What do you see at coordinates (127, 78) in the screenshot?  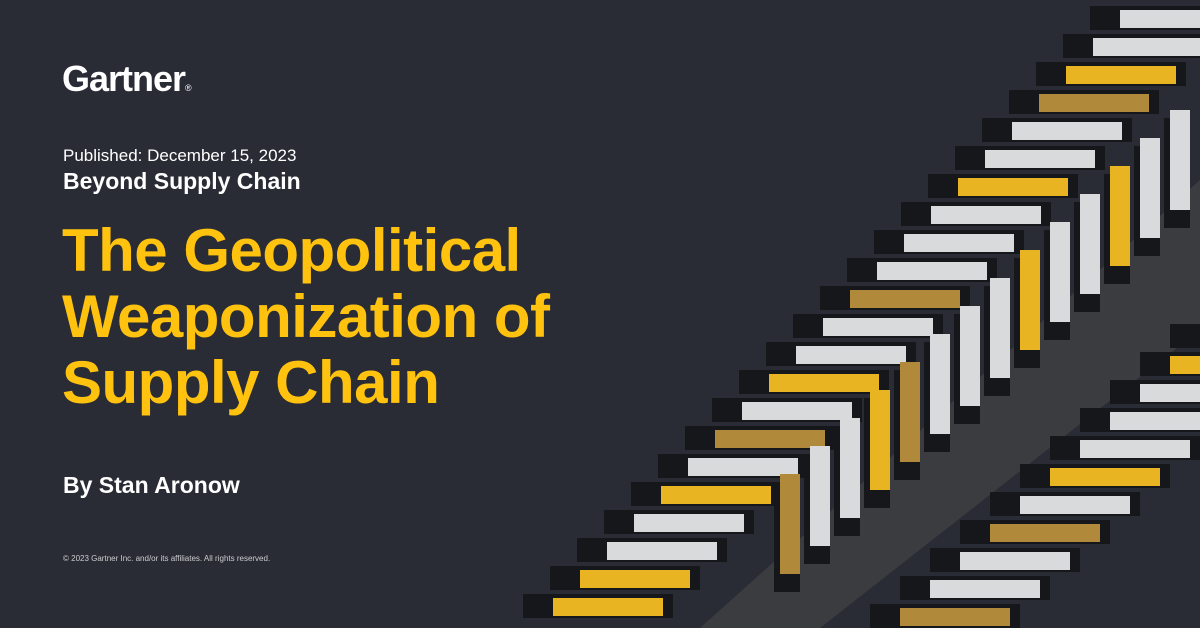 I see `gartner-logo: Gartner®` at bounding box center [127, 78].